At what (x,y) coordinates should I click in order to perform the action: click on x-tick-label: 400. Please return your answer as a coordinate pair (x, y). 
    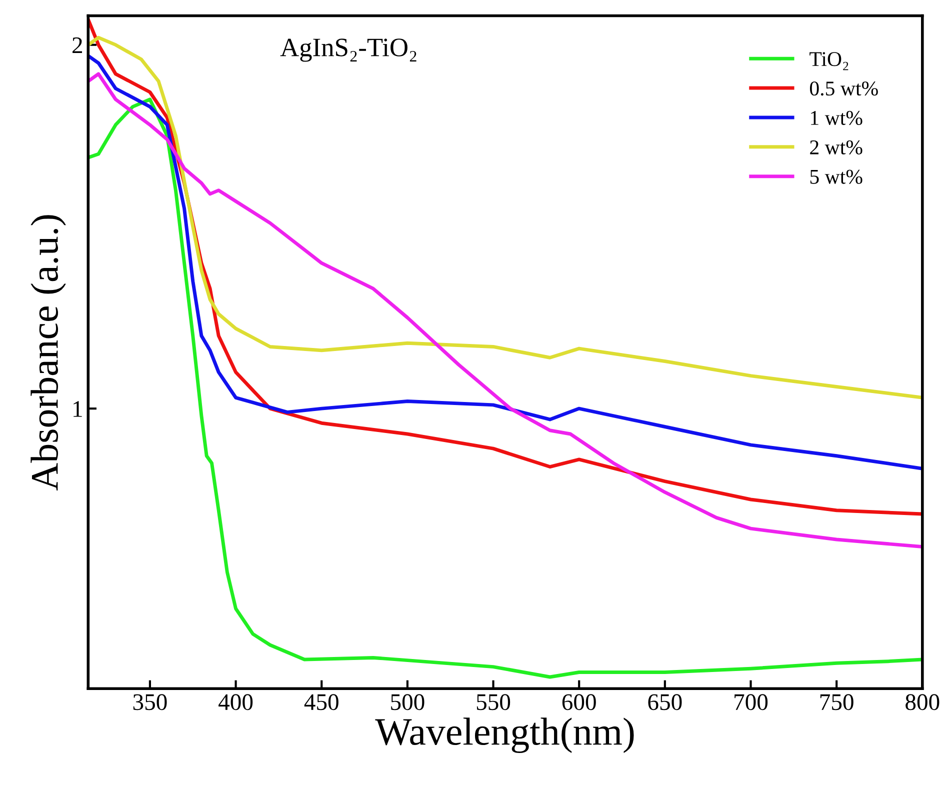
    Looking at the image, I should click on (235, 702).